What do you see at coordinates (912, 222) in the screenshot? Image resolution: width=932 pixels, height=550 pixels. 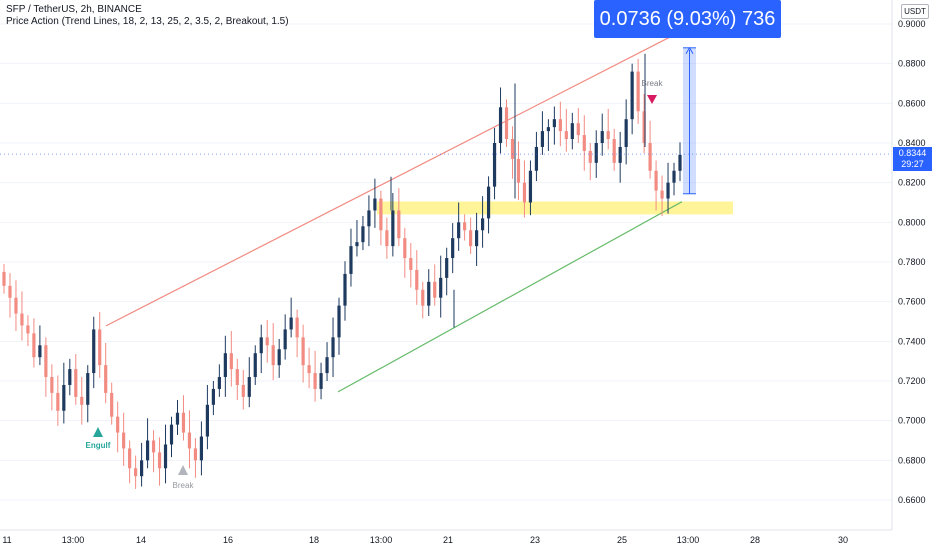 I see `price-tick-label: 0.8000` at bounding box center [912, 222].